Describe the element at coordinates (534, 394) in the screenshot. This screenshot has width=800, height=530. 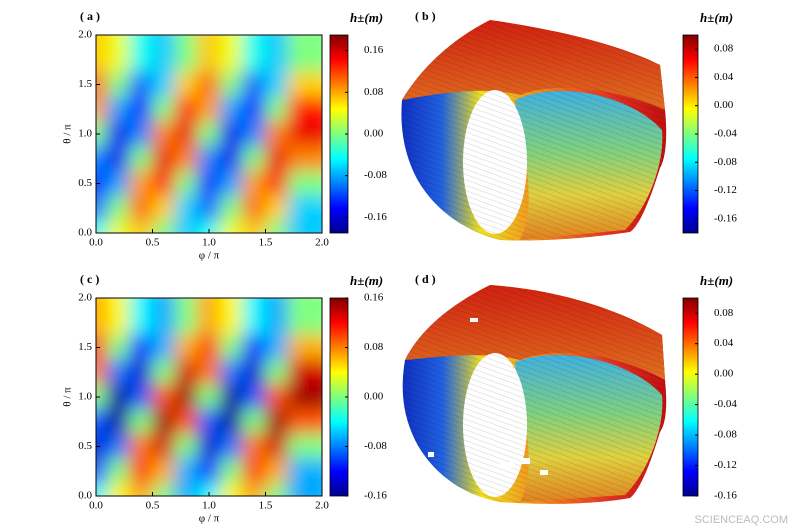
I see `surface-d` at that location.